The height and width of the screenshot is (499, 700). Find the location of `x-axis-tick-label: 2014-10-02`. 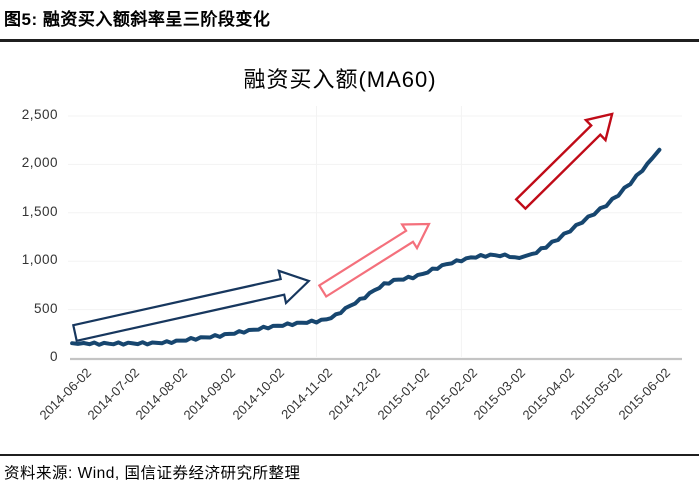

x-axis-tick-label: 2014-10-02 is located at coordinates (258, 394).